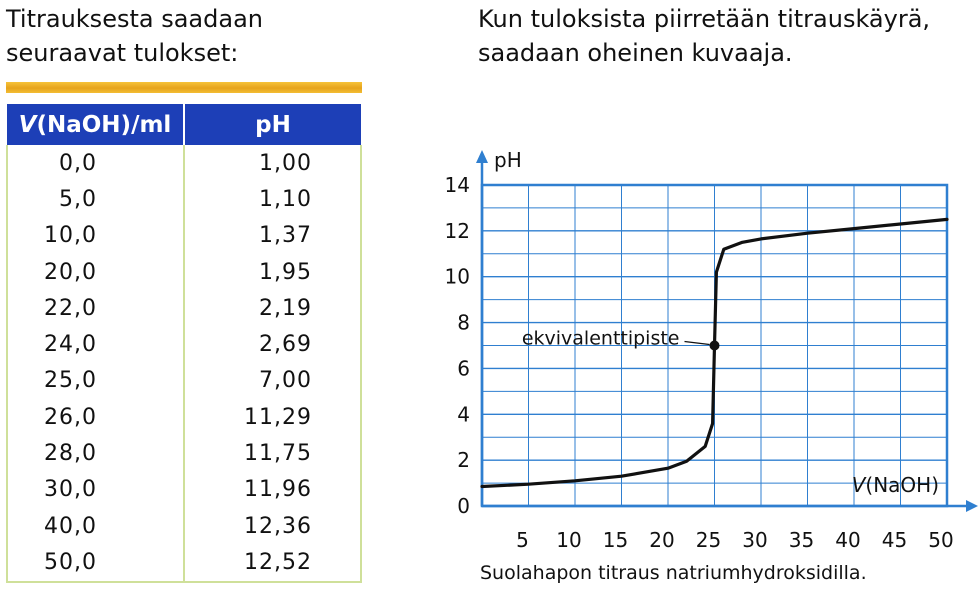 This screenshot has width=979, height=590. What do you see at coordinates (463, 506) in the screenshot?
I see `y-tick-label: 0` at bounding box center [463, 506].